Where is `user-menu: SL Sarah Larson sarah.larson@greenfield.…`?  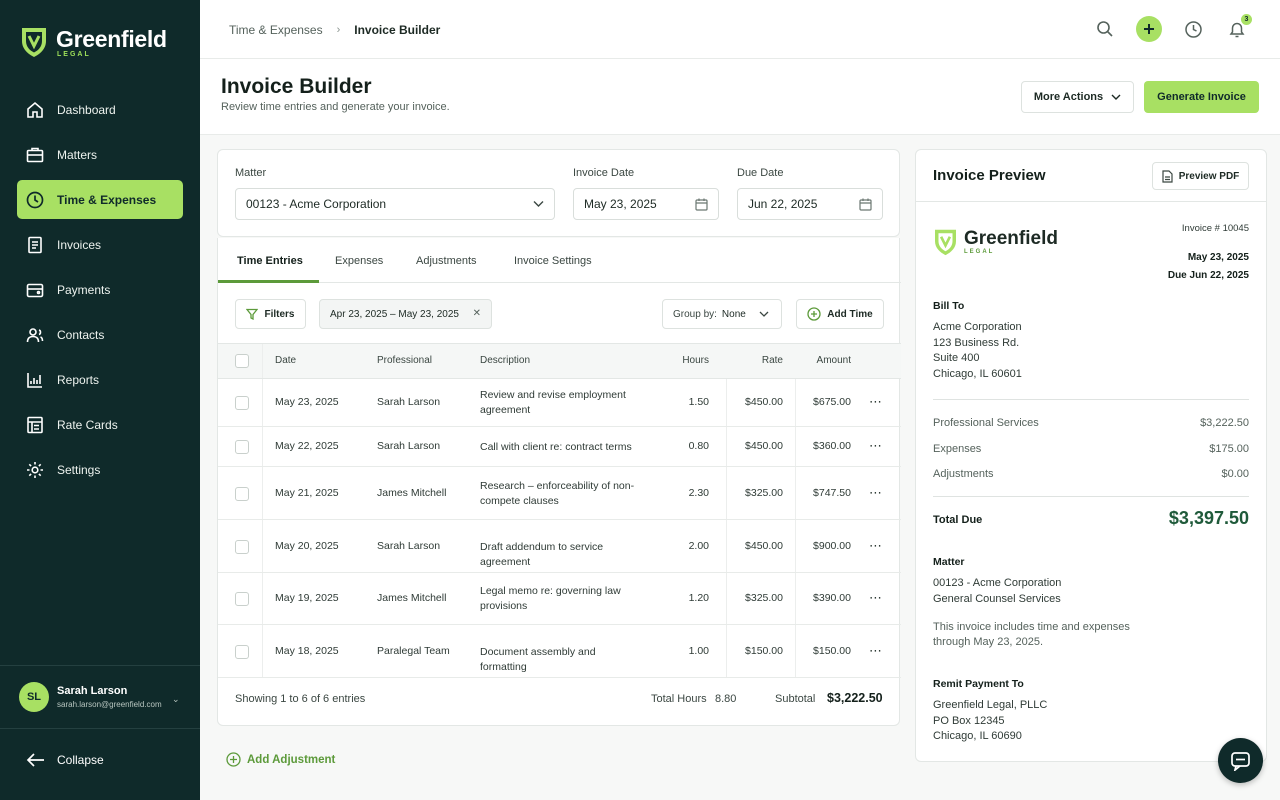
user-menu: SL Sarah Larson sarah.larson@greenfield.… is located at coordinates (100, 697).